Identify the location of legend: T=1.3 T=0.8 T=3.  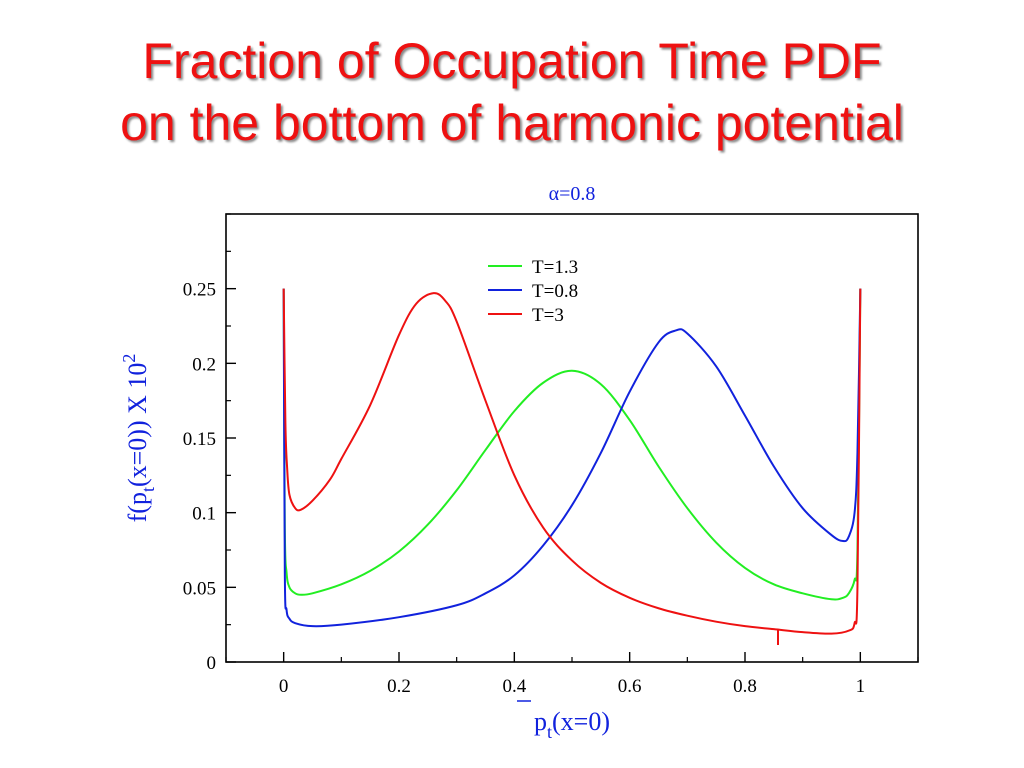
(533, 291).